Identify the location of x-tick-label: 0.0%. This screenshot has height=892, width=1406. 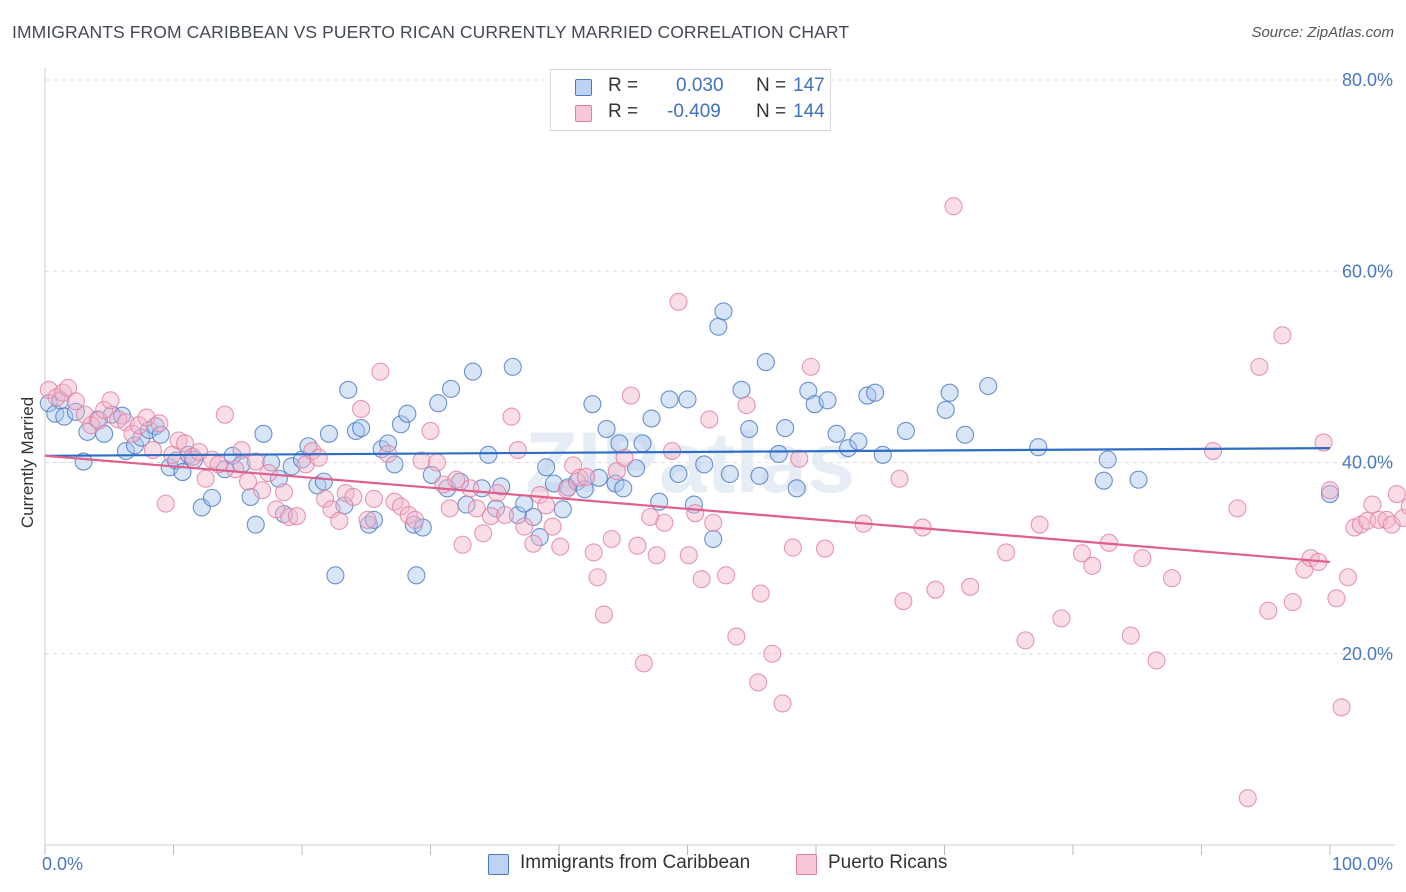
(62, 864).